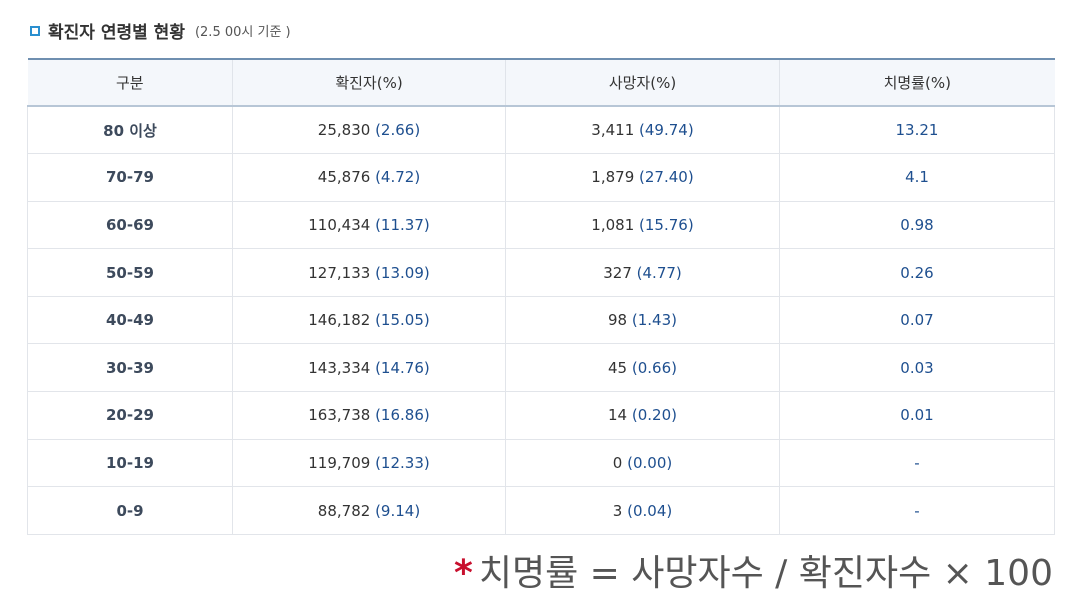  Describe the element at coordinates (613, 130) in the screenshot. I see `deaths-cell-value: 3,411` at that location.